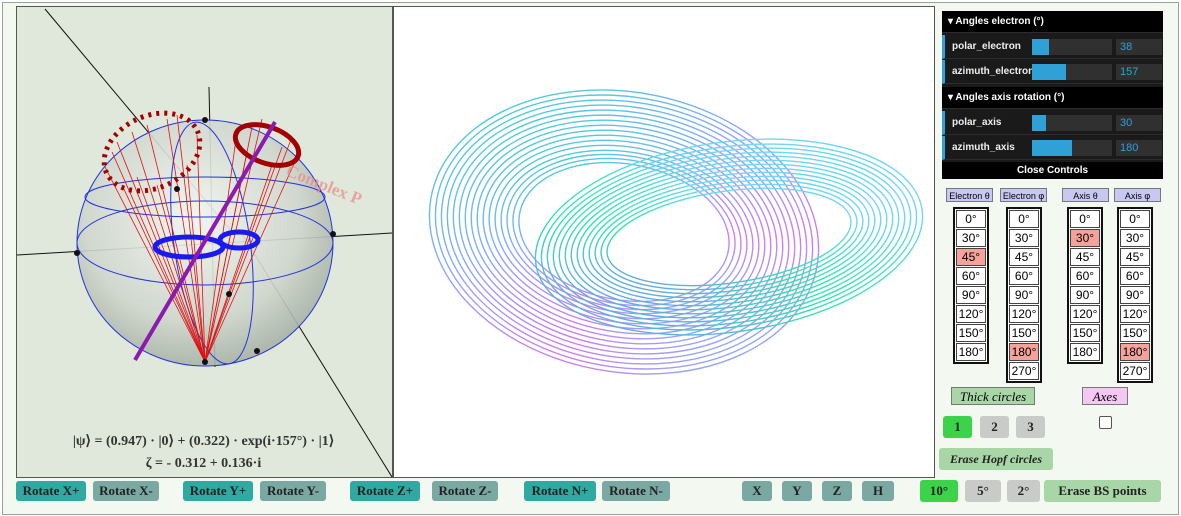 The height and width of the screenshot is (516, 1181). I want to click on erase-bs-points-button: Erase BS points, so click(1102, 491).